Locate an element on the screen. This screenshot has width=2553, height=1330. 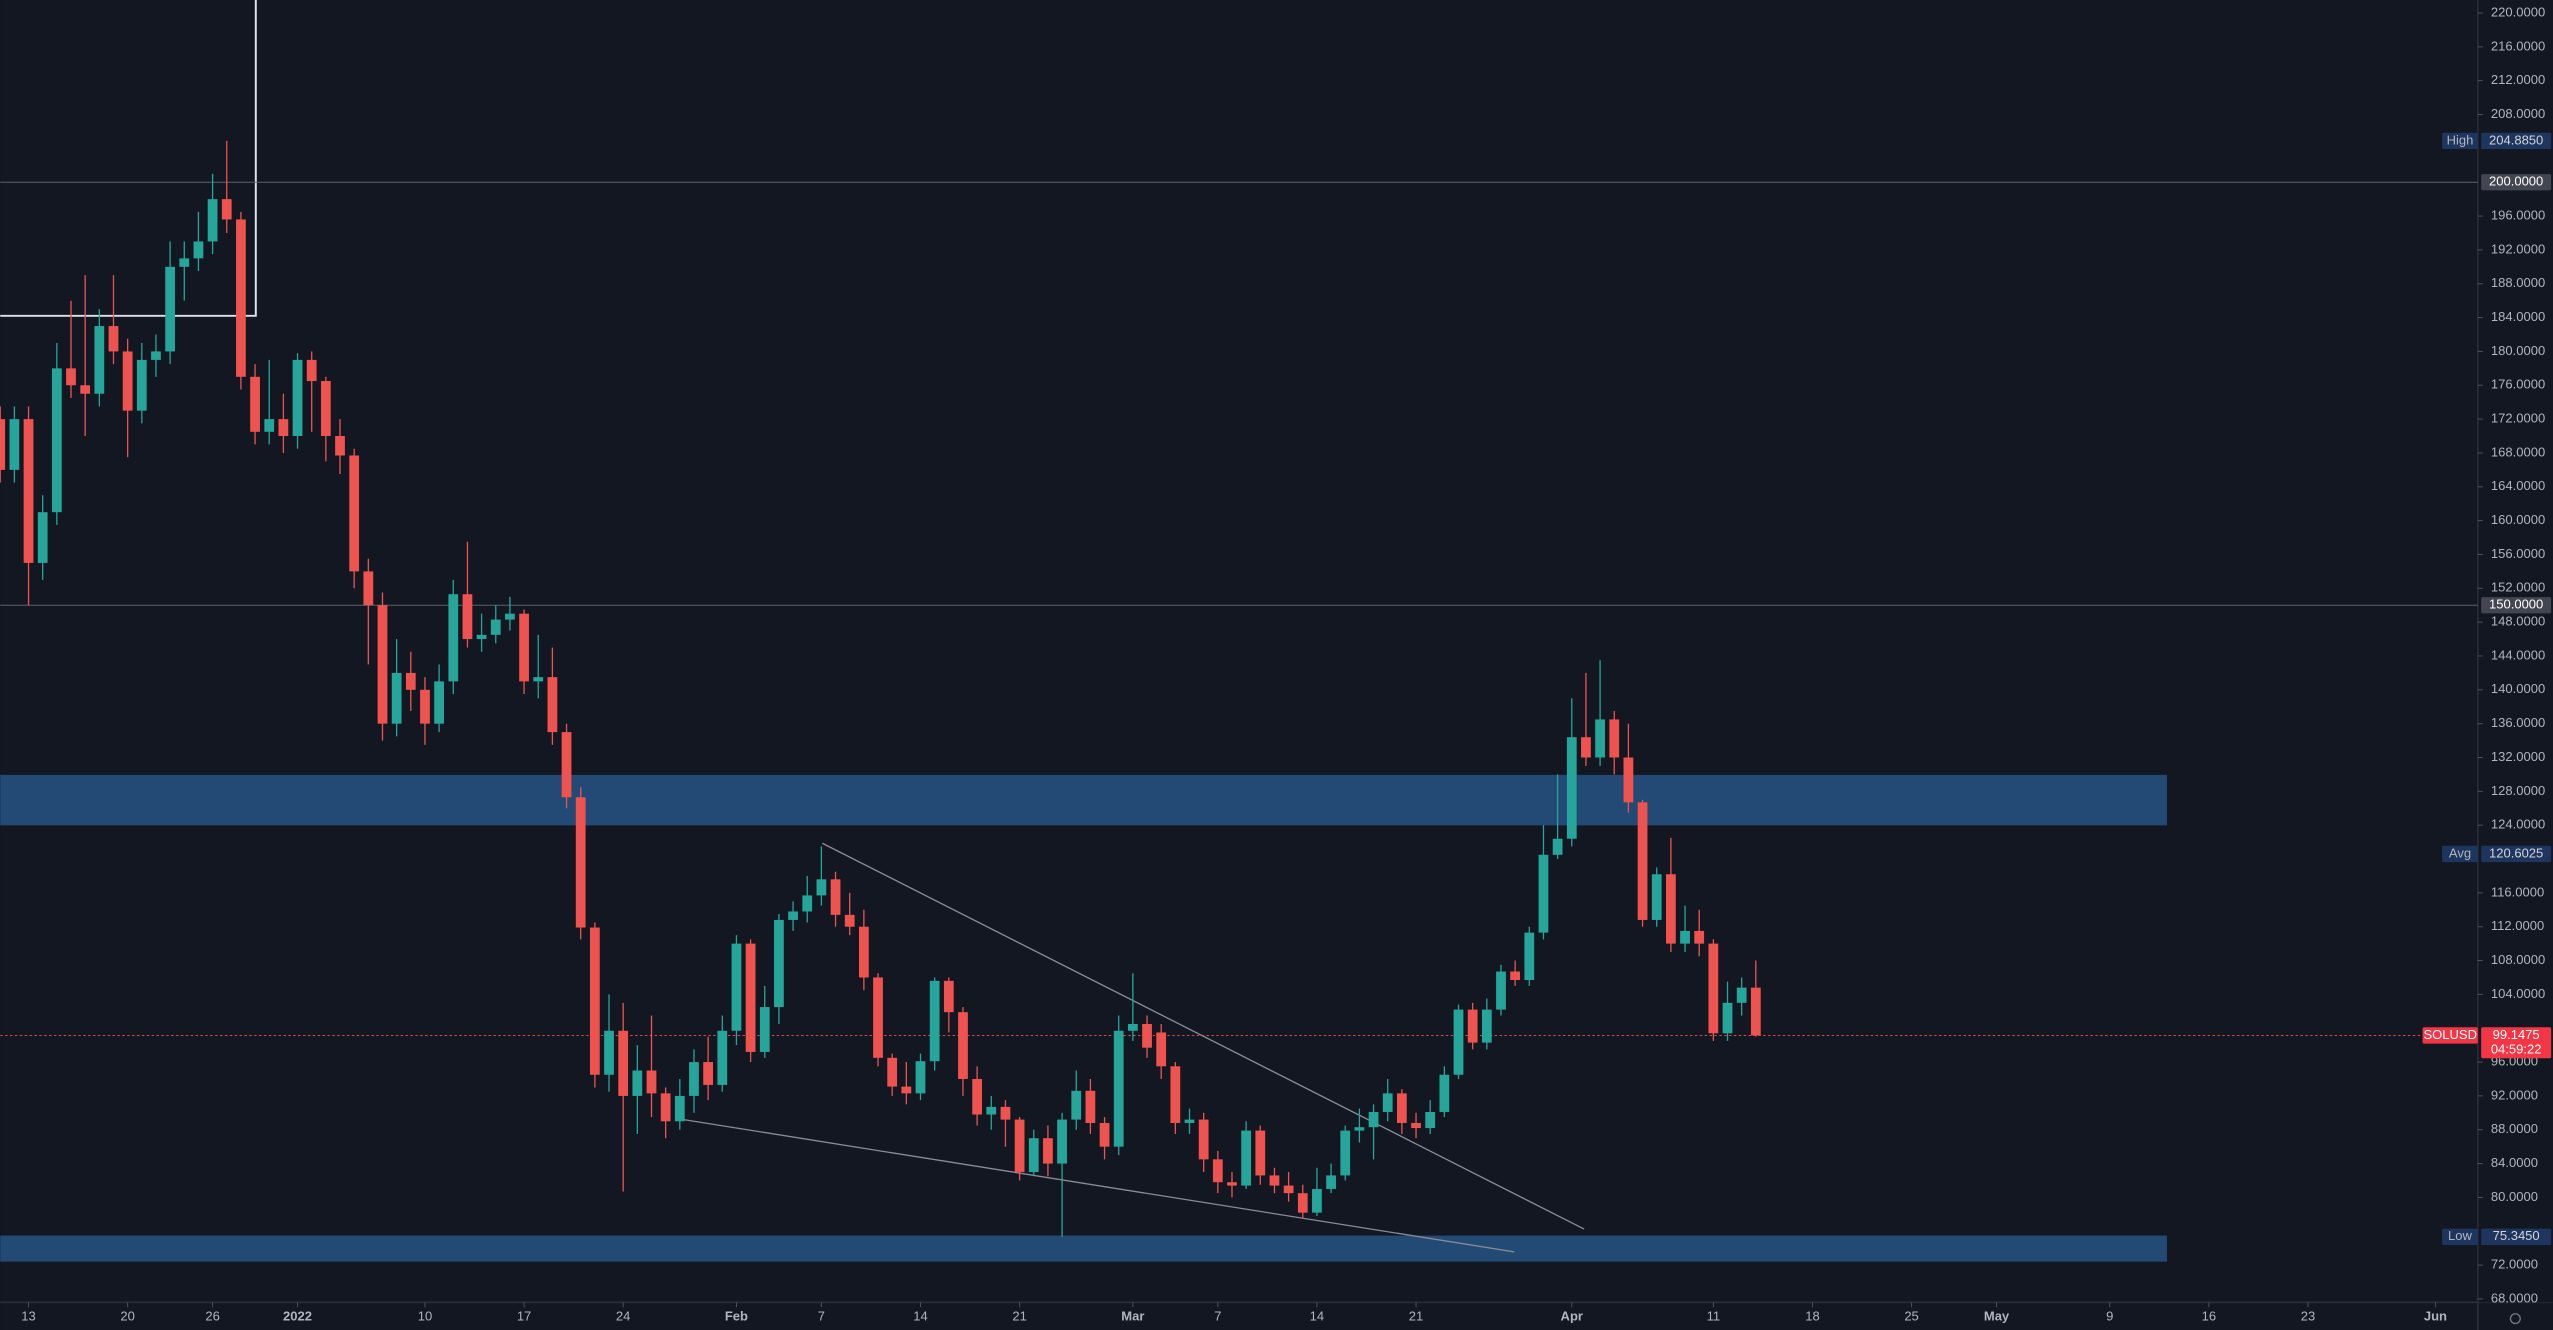
y-tick-label: 84.0000 is located at coordinates (2514, 1162).